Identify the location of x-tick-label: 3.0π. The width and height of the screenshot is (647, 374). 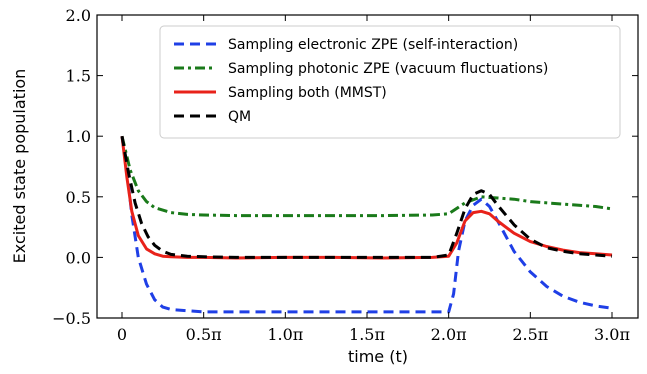
(612, 334).